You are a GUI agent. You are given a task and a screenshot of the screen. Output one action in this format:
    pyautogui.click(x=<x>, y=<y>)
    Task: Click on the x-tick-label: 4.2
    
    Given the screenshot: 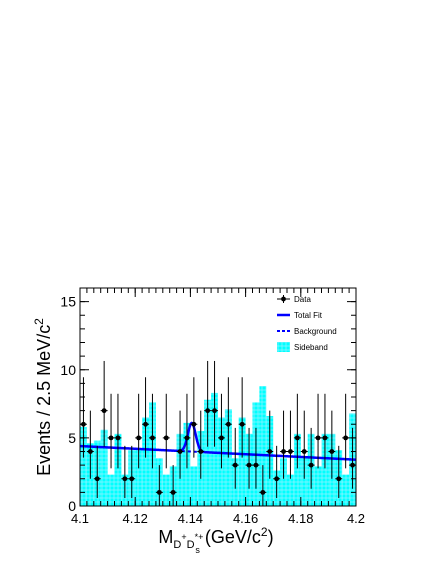 What is the action you would take?
    pyautogui.click(x=356, y=518)
    